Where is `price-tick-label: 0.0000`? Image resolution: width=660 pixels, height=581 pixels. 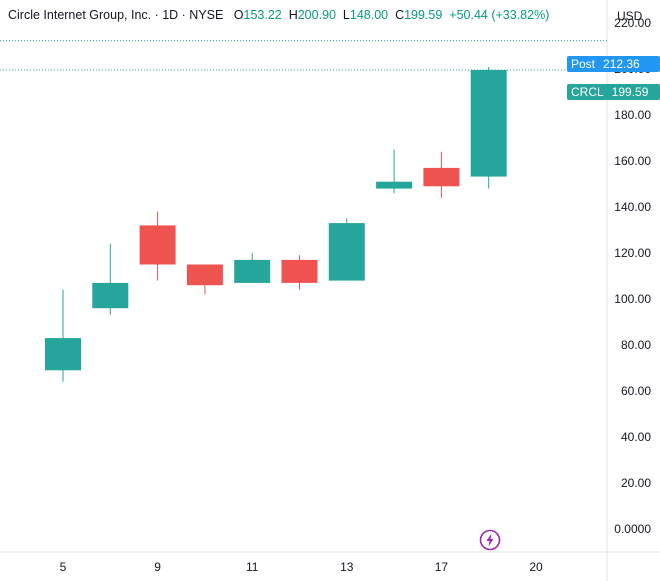 price-tick-label: 0.0000 is located at coordinates (632, 529).